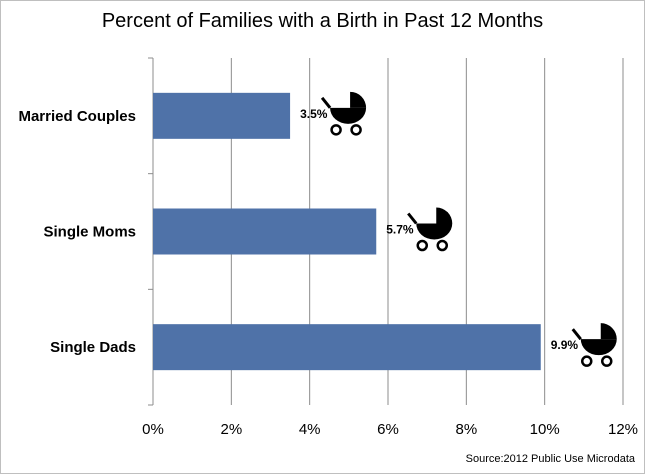  Describe the element at coordinates (310, 429) in the screenshot. I see `x-tick-label: 4%` at that location.